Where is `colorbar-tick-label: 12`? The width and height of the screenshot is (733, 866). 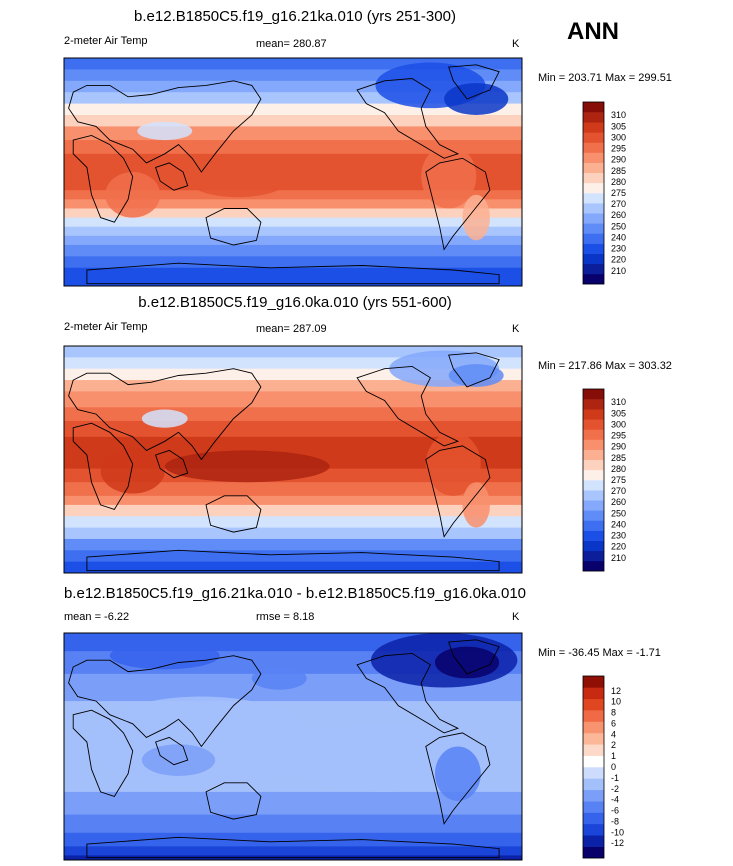 colorbar-tick-label: 12 is located at coordinates (616, 691).